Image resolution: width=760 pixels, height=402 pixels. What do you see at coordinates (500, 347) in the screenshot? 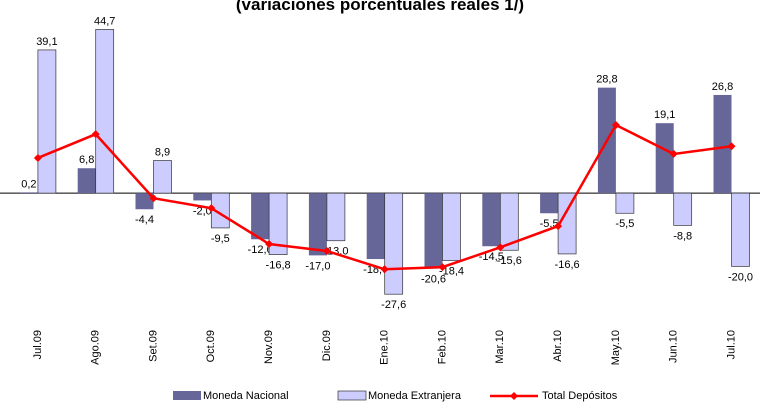
I see `x-tick-label: Mar.10` at bounding box center [500, 347].